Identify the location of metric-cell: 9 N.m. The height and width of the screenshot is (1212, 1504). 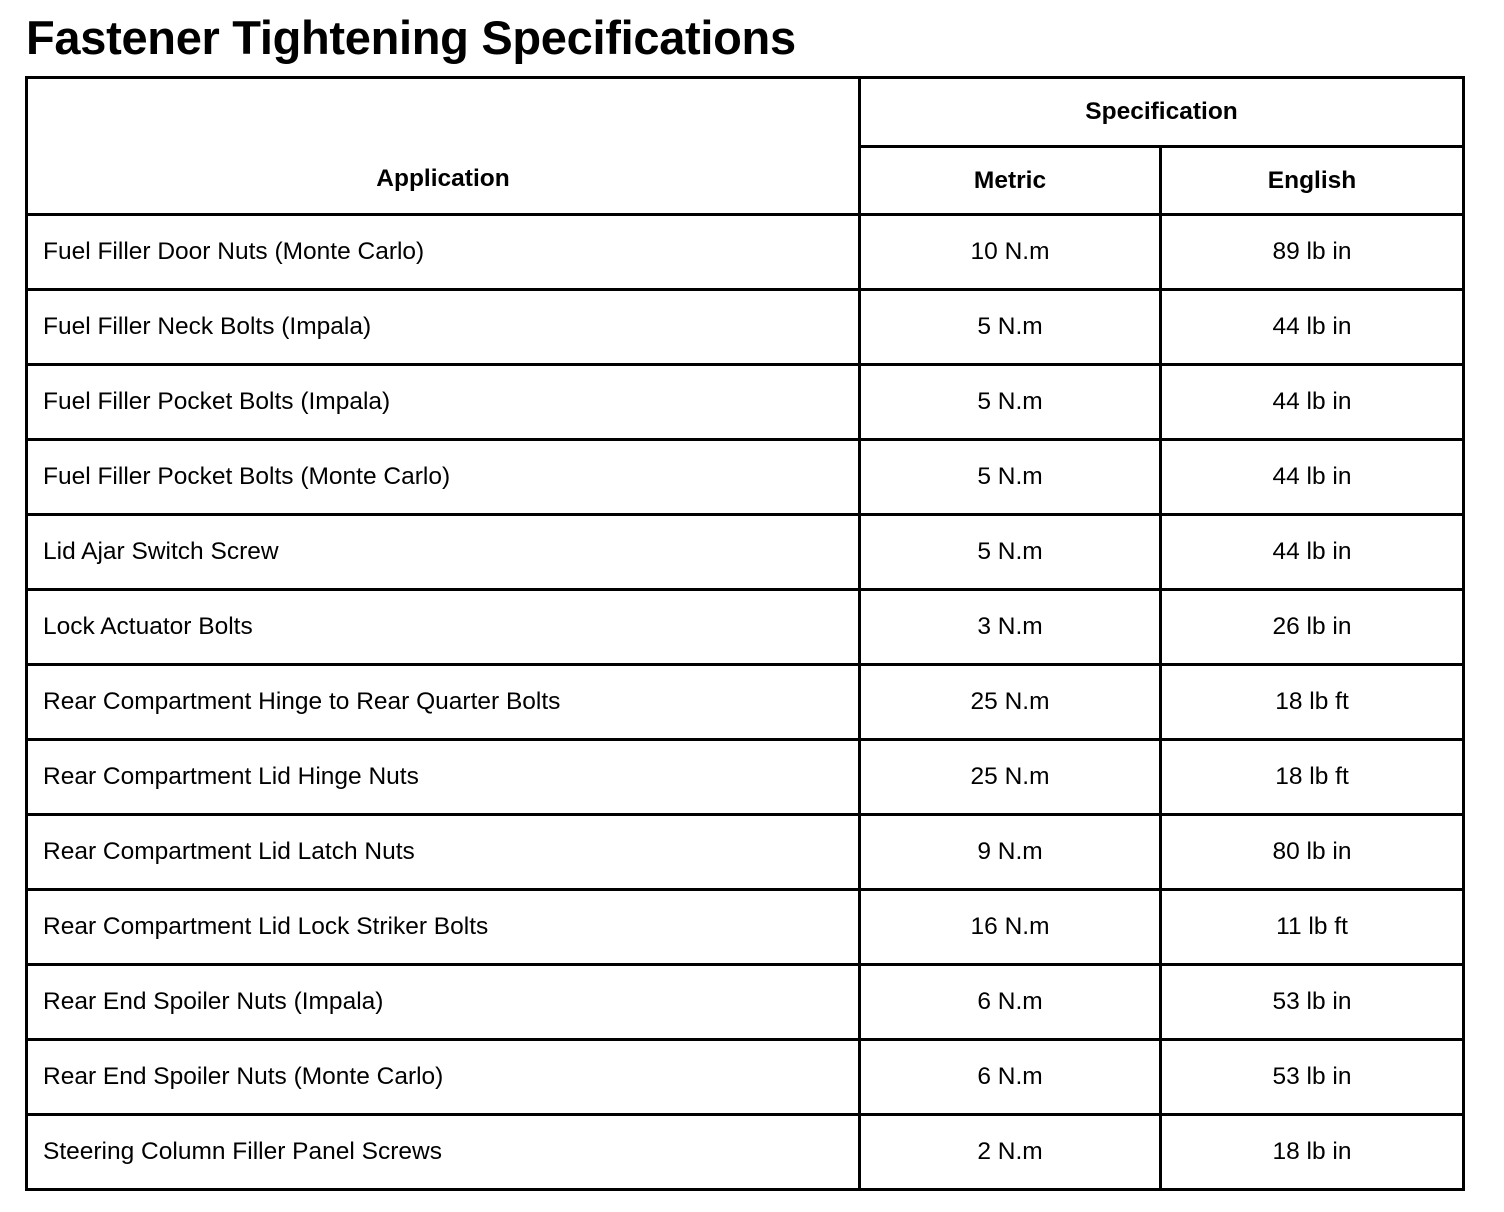
(1010, 852).